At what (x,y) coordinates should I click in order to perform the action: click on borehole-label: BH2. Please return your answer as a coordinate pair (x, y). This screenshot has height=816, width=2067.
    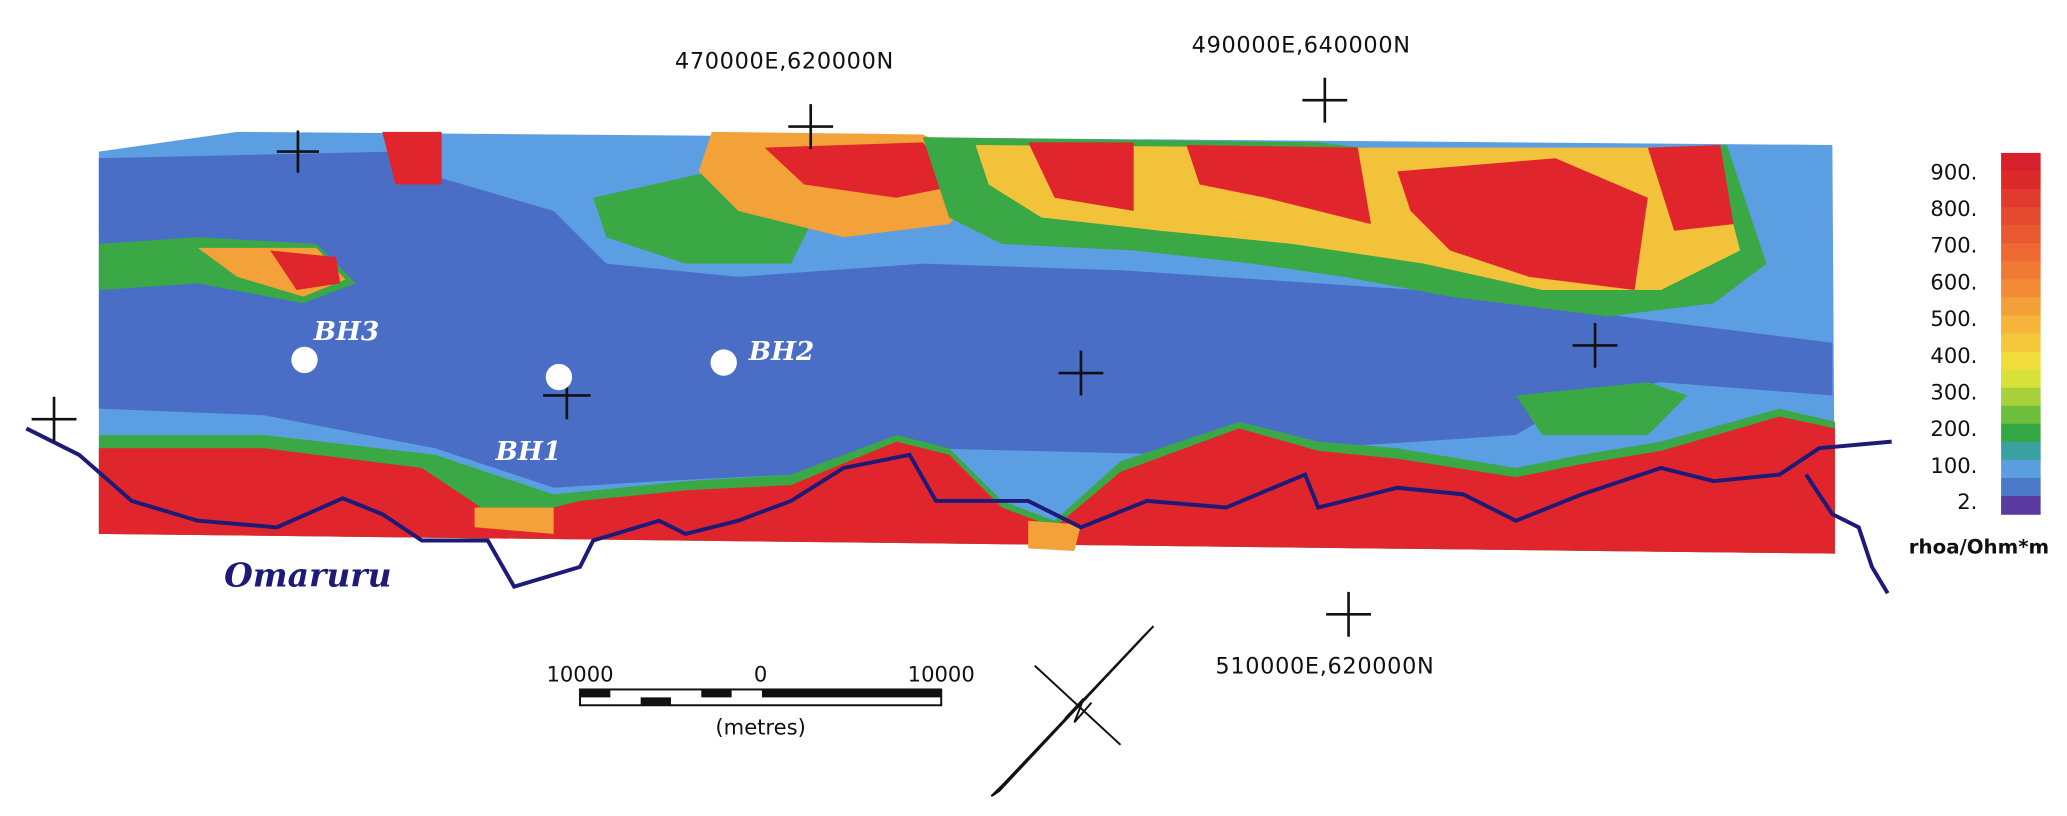
    Looking at the image, I should click on (781, 351).